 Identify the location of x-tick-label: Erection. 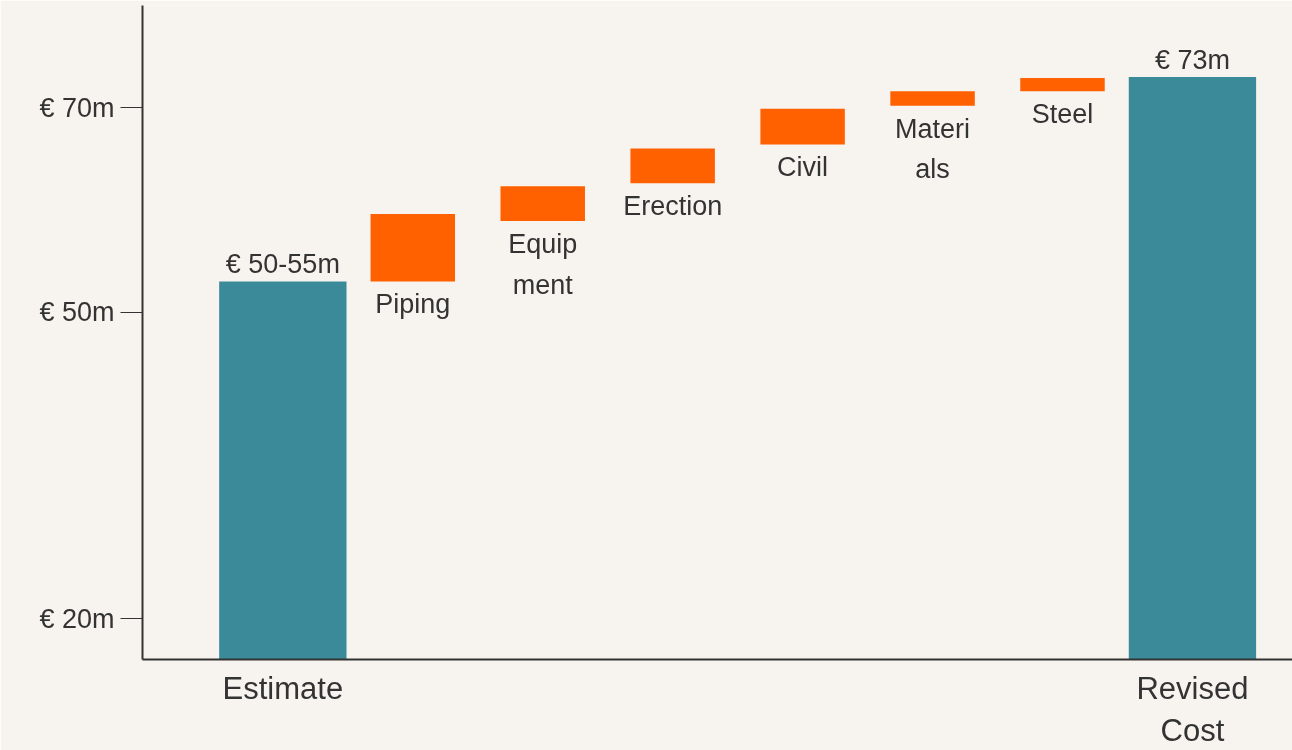
(673, 206).